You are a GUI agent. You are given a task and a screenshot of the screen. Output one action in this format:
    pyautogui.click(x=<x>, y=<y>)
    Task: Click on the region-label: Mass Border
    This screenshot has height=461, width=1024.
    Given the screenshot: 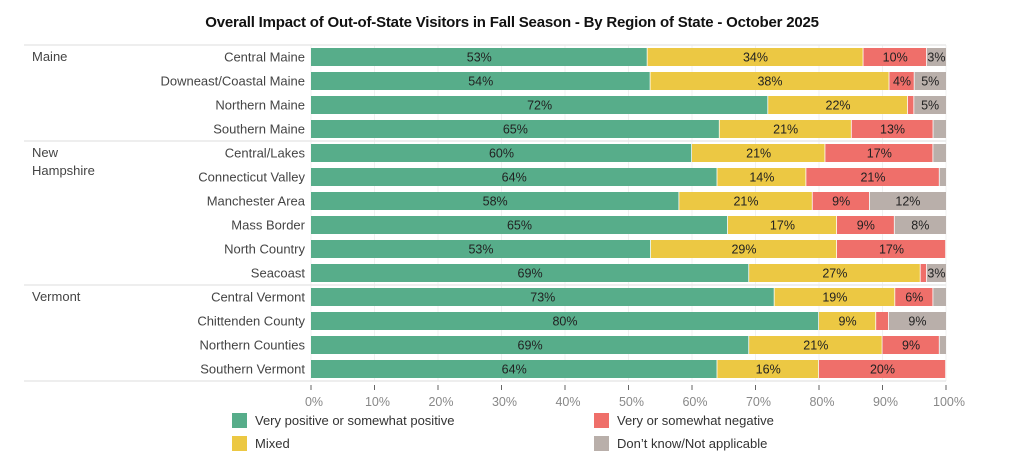 What is the action you would take?
    pyautogui.click(x=268, y=225)
    